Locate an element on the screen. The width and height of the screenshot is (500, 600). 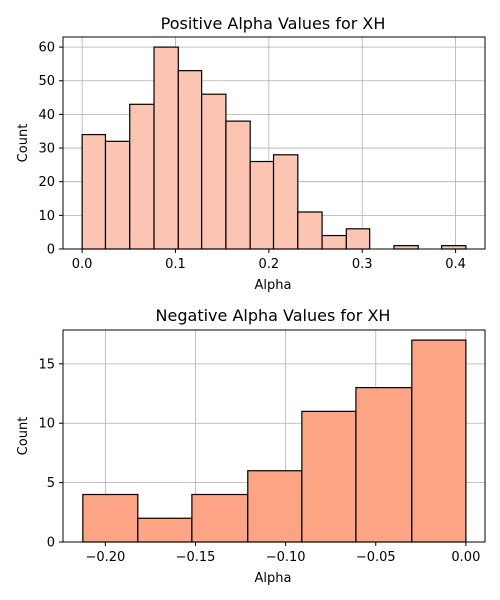
y-tick-label: 15 is located at coordinates (46, 364).